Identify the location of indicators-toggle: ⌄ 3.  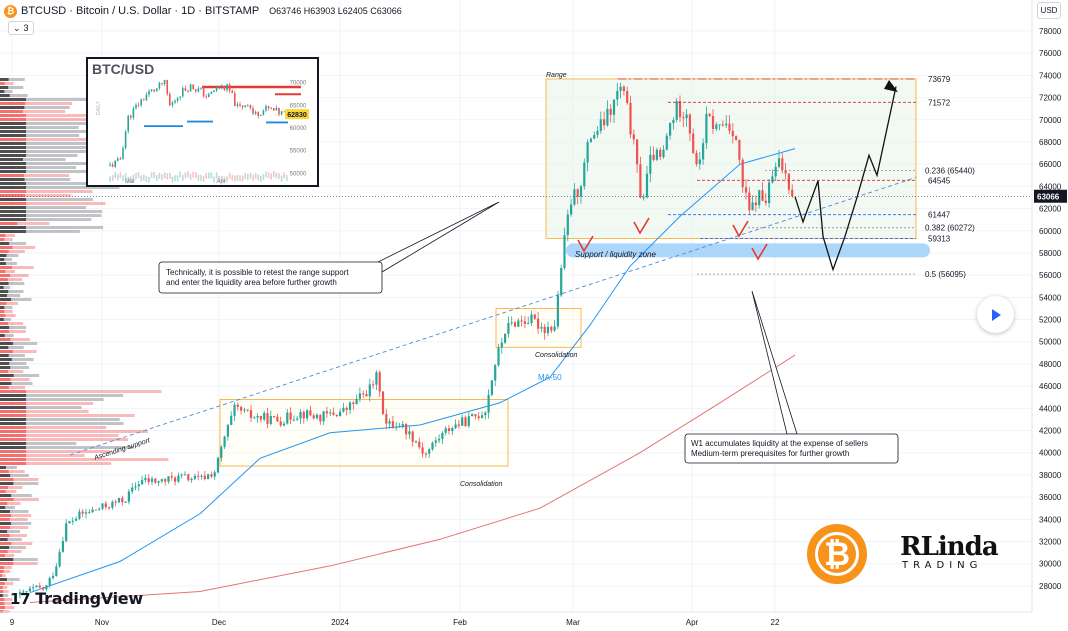
(21, 28).